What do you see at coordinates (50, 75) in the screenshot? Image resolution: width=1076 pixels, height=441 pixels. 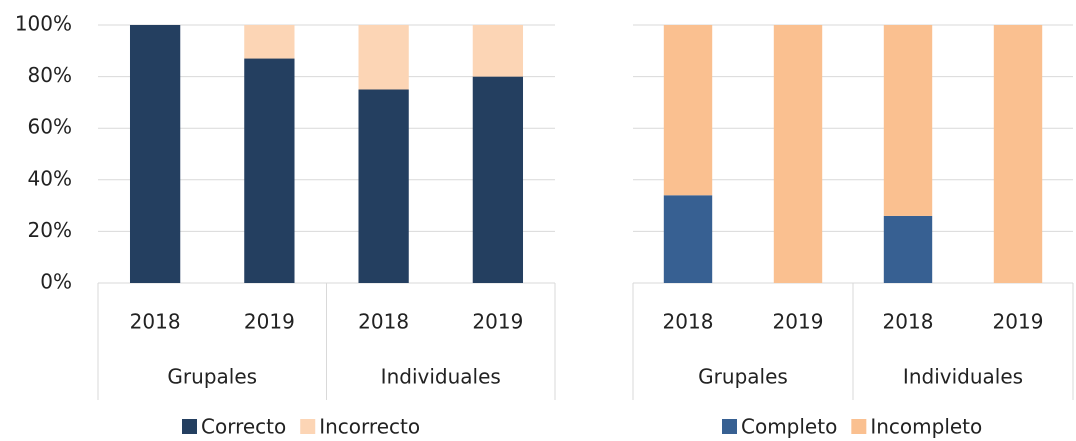 I see `y-tick-label: 80%` at bounding box center [50, 75].